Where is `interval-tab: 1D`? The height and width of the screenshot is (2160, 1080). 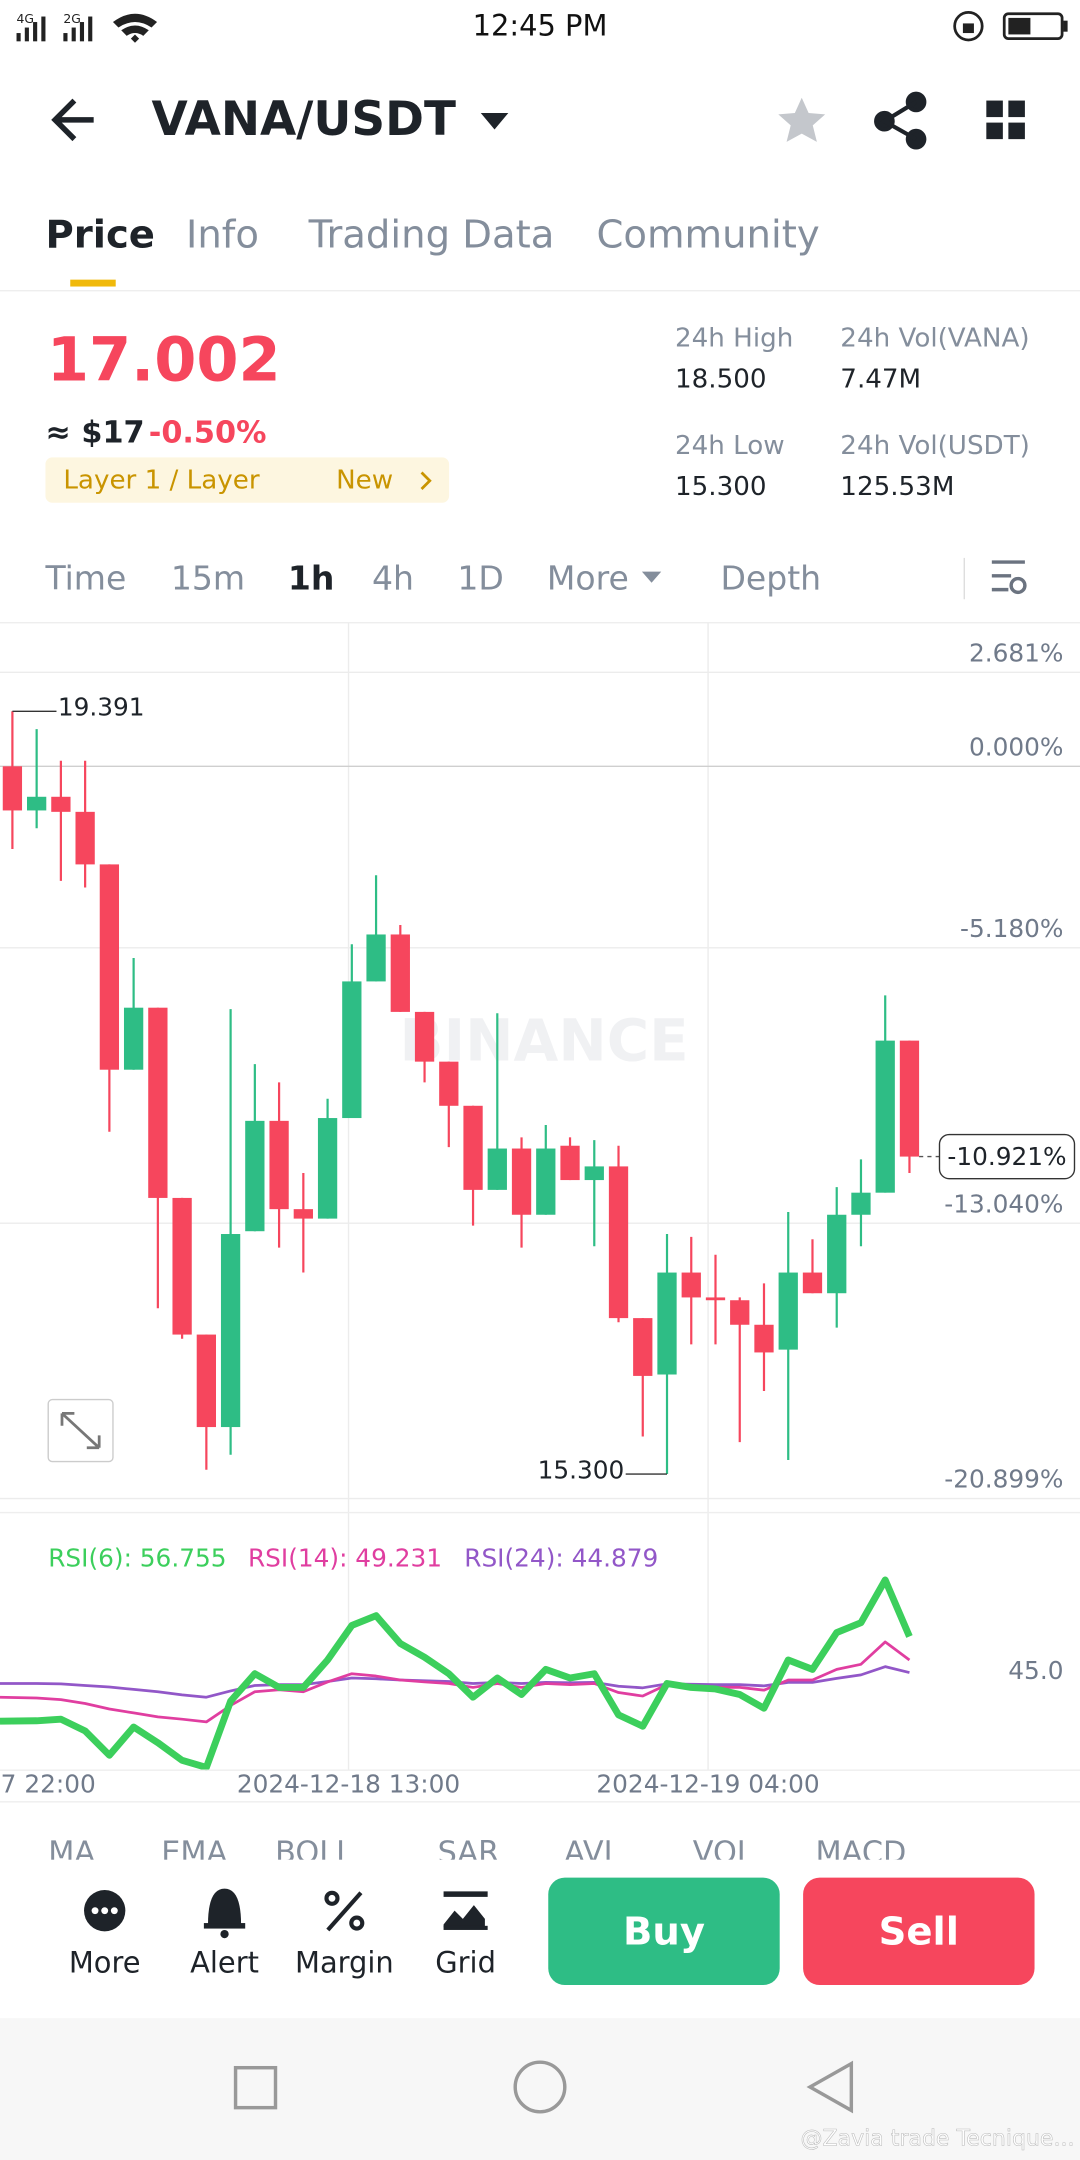 interval-tab: 1D is located at coordinates (480, 577).